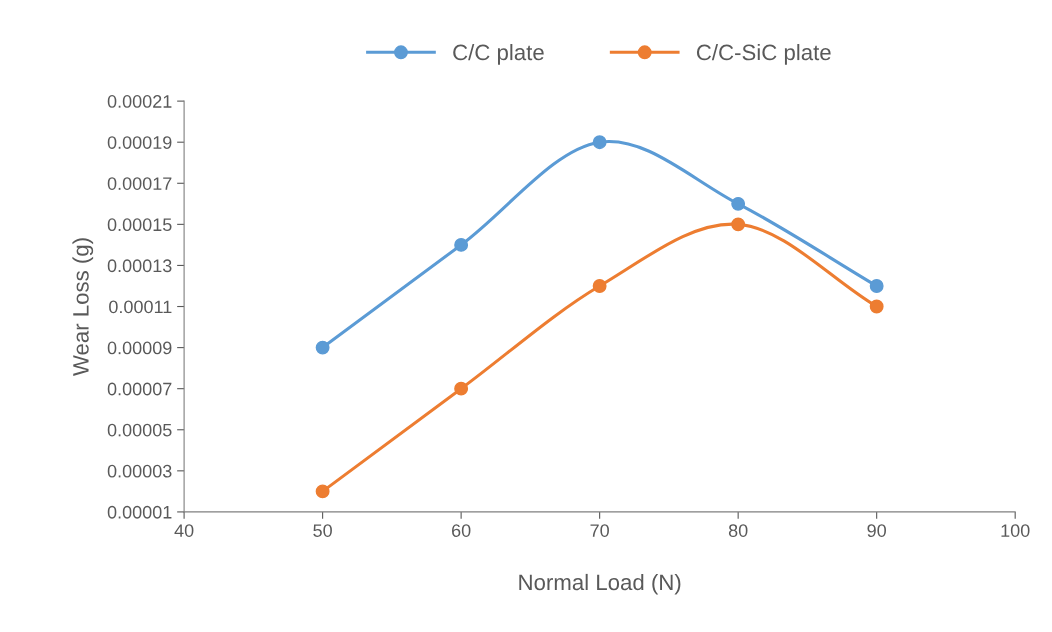 The image size is (1052, 632). What do you see at coordinates (139, 101) in the screenshot?
I see `y-tick-label: 0.00021` at bounding box center [139, 101].